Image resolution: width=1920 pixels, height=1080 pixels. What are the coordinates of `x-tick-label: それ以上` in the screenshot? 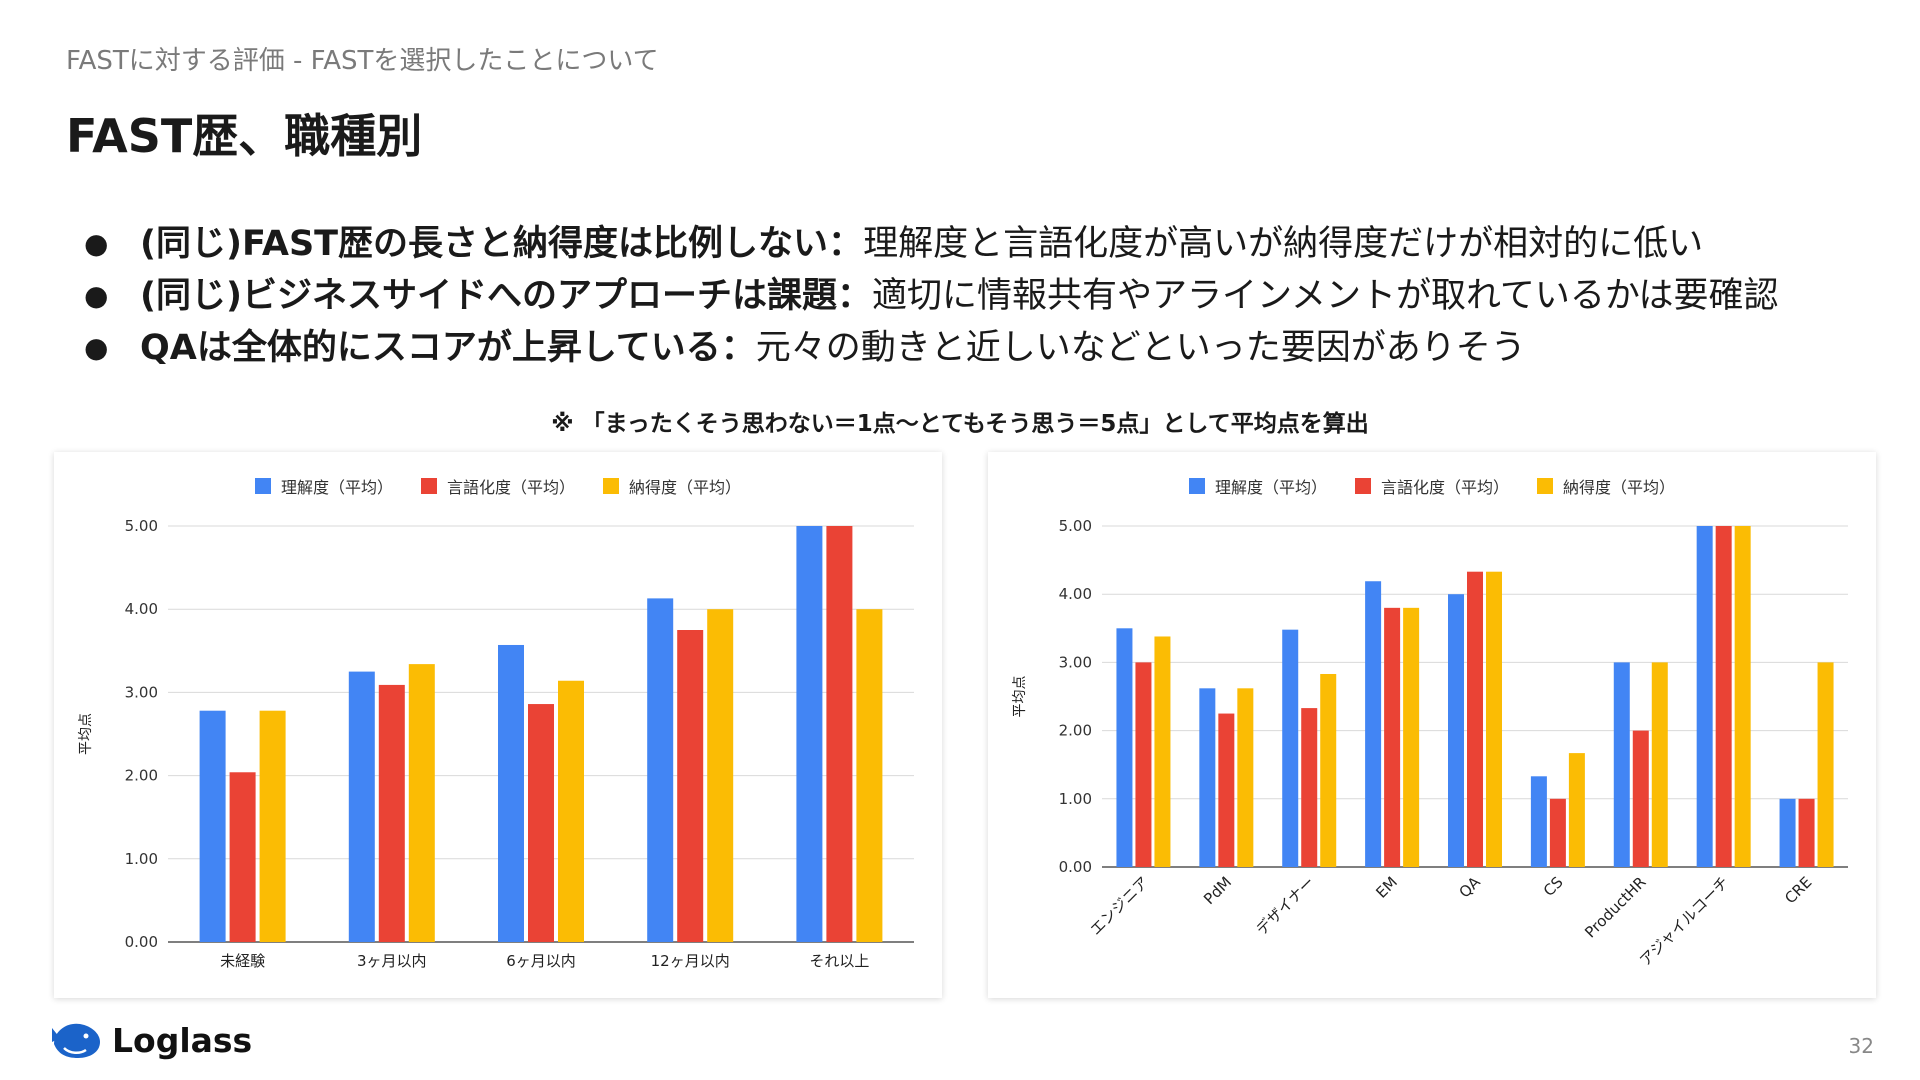 It's located at (839, 961).